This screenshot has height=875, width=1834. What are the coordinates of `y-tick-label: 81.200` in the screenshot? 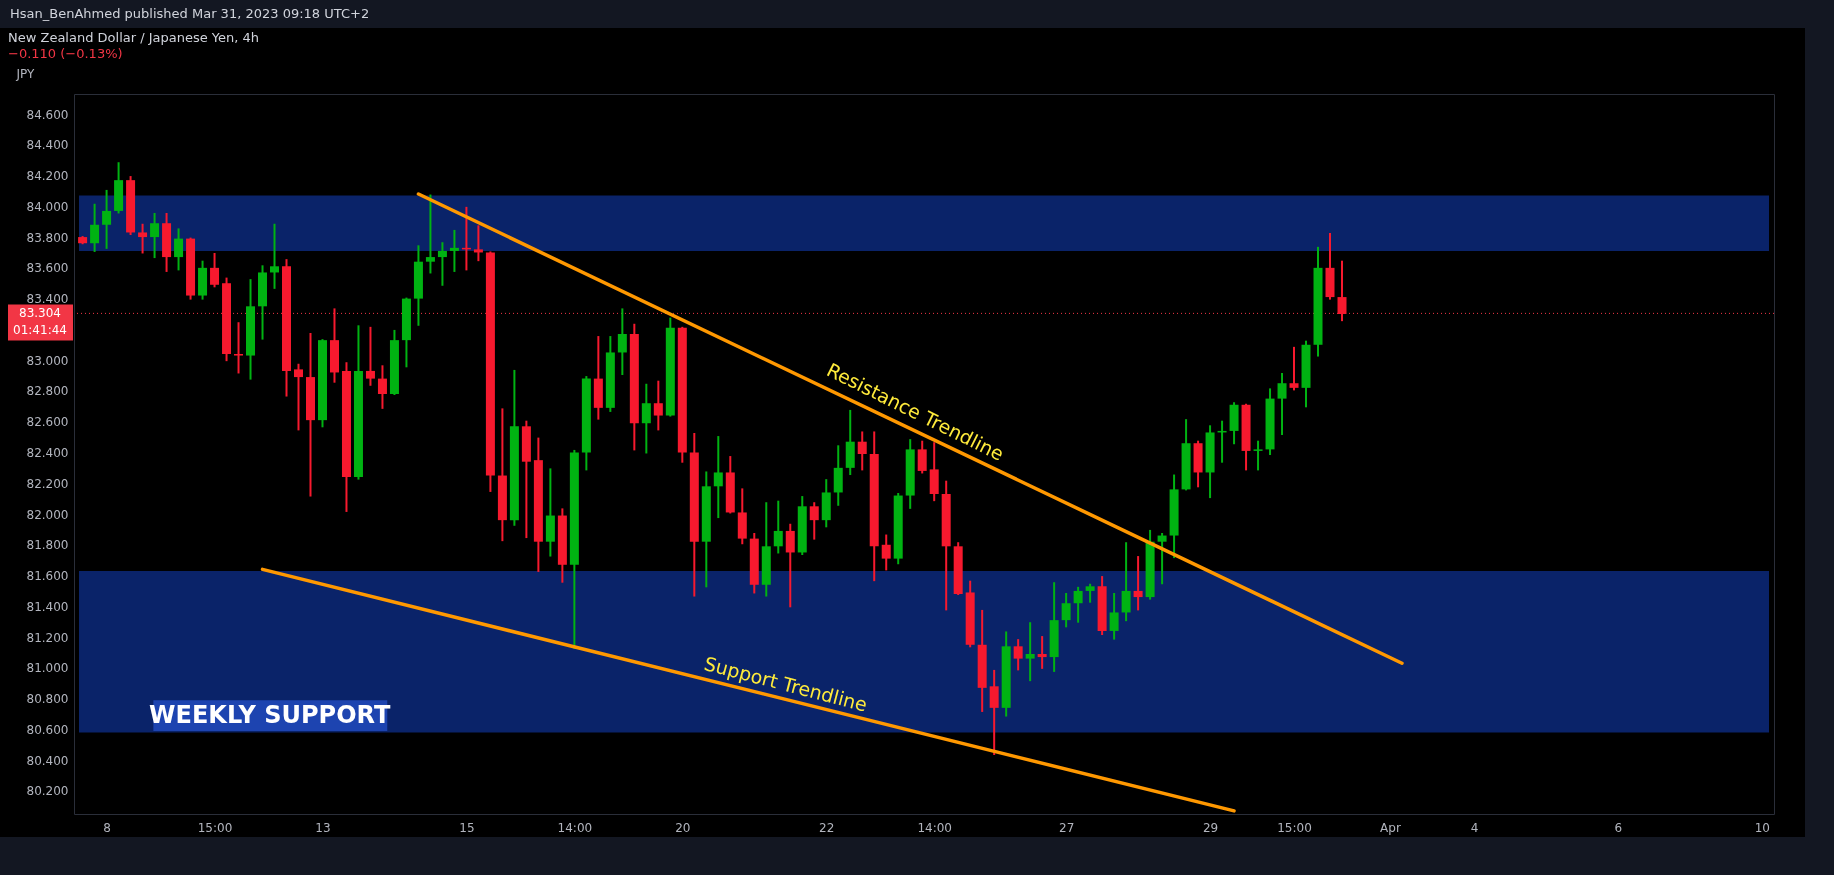 It's located at (47, 637).